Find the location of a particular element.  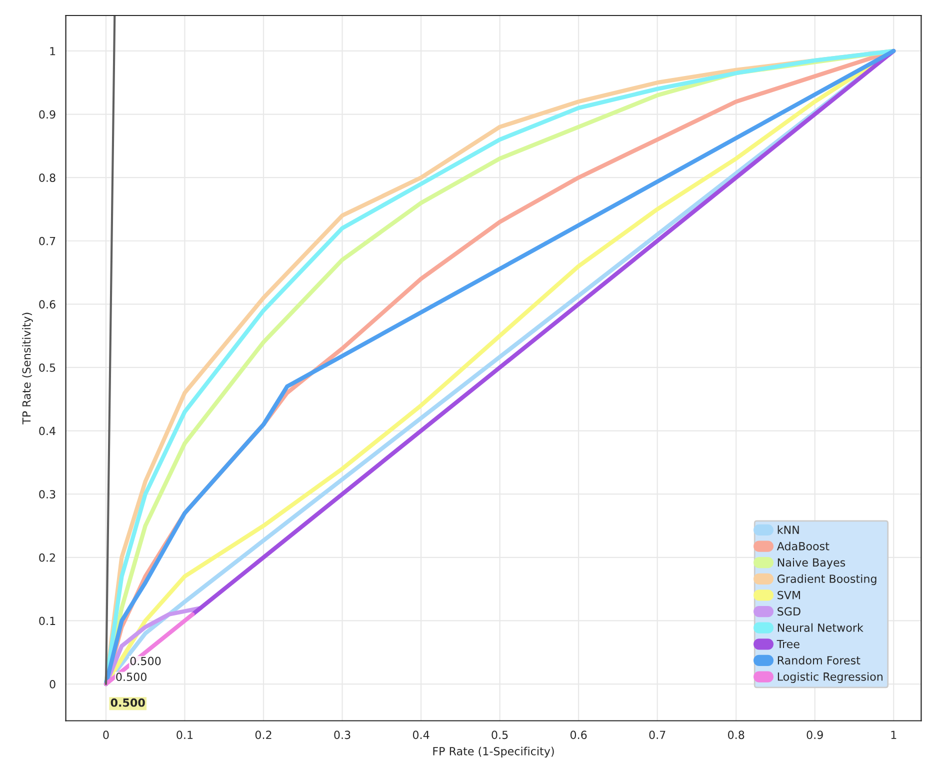

x-tick-label: 0.2 is located at coordinates (263, 735).